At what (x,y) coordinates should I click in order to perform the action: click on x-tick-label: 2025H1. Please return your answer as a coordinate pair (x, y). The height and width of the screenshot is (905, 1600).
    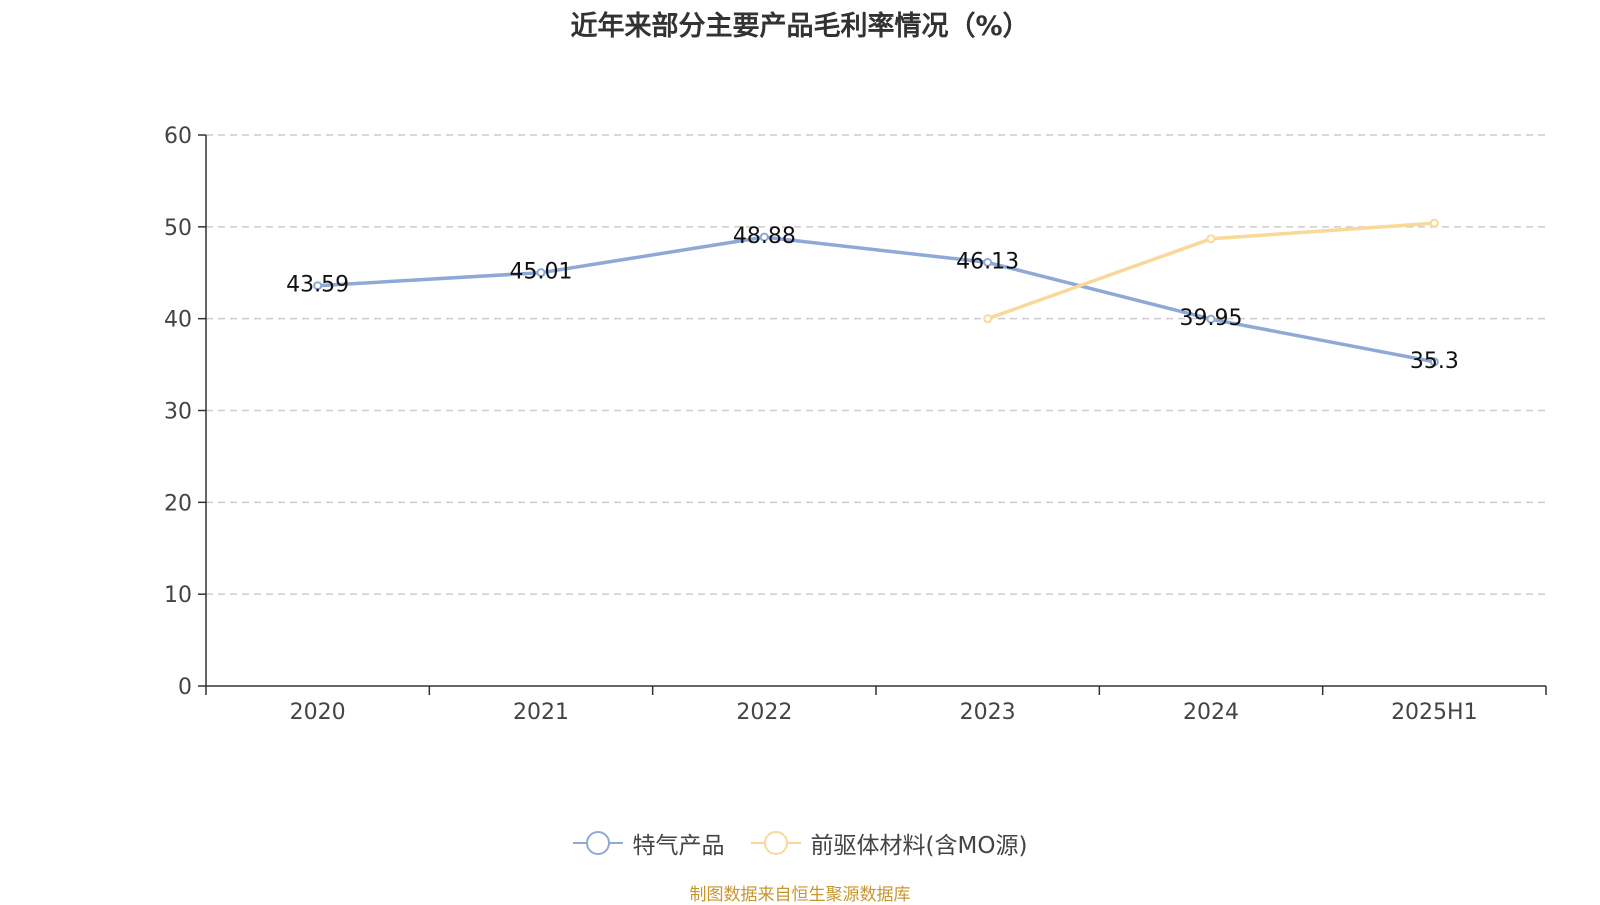
    Looking at the image, I should click on (1434, 712).